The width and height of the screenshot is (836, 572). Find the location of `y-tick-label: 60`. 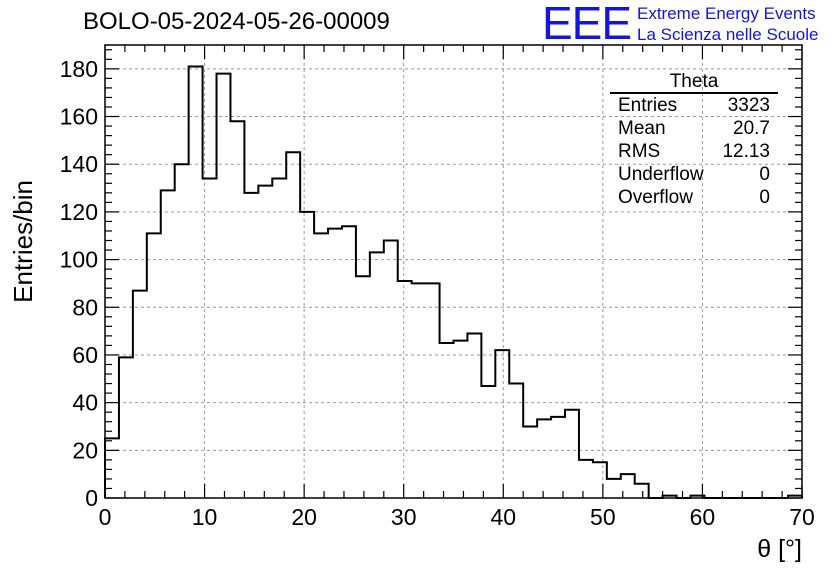

y-tick-label: 60 is located at coordinates (85, 355).